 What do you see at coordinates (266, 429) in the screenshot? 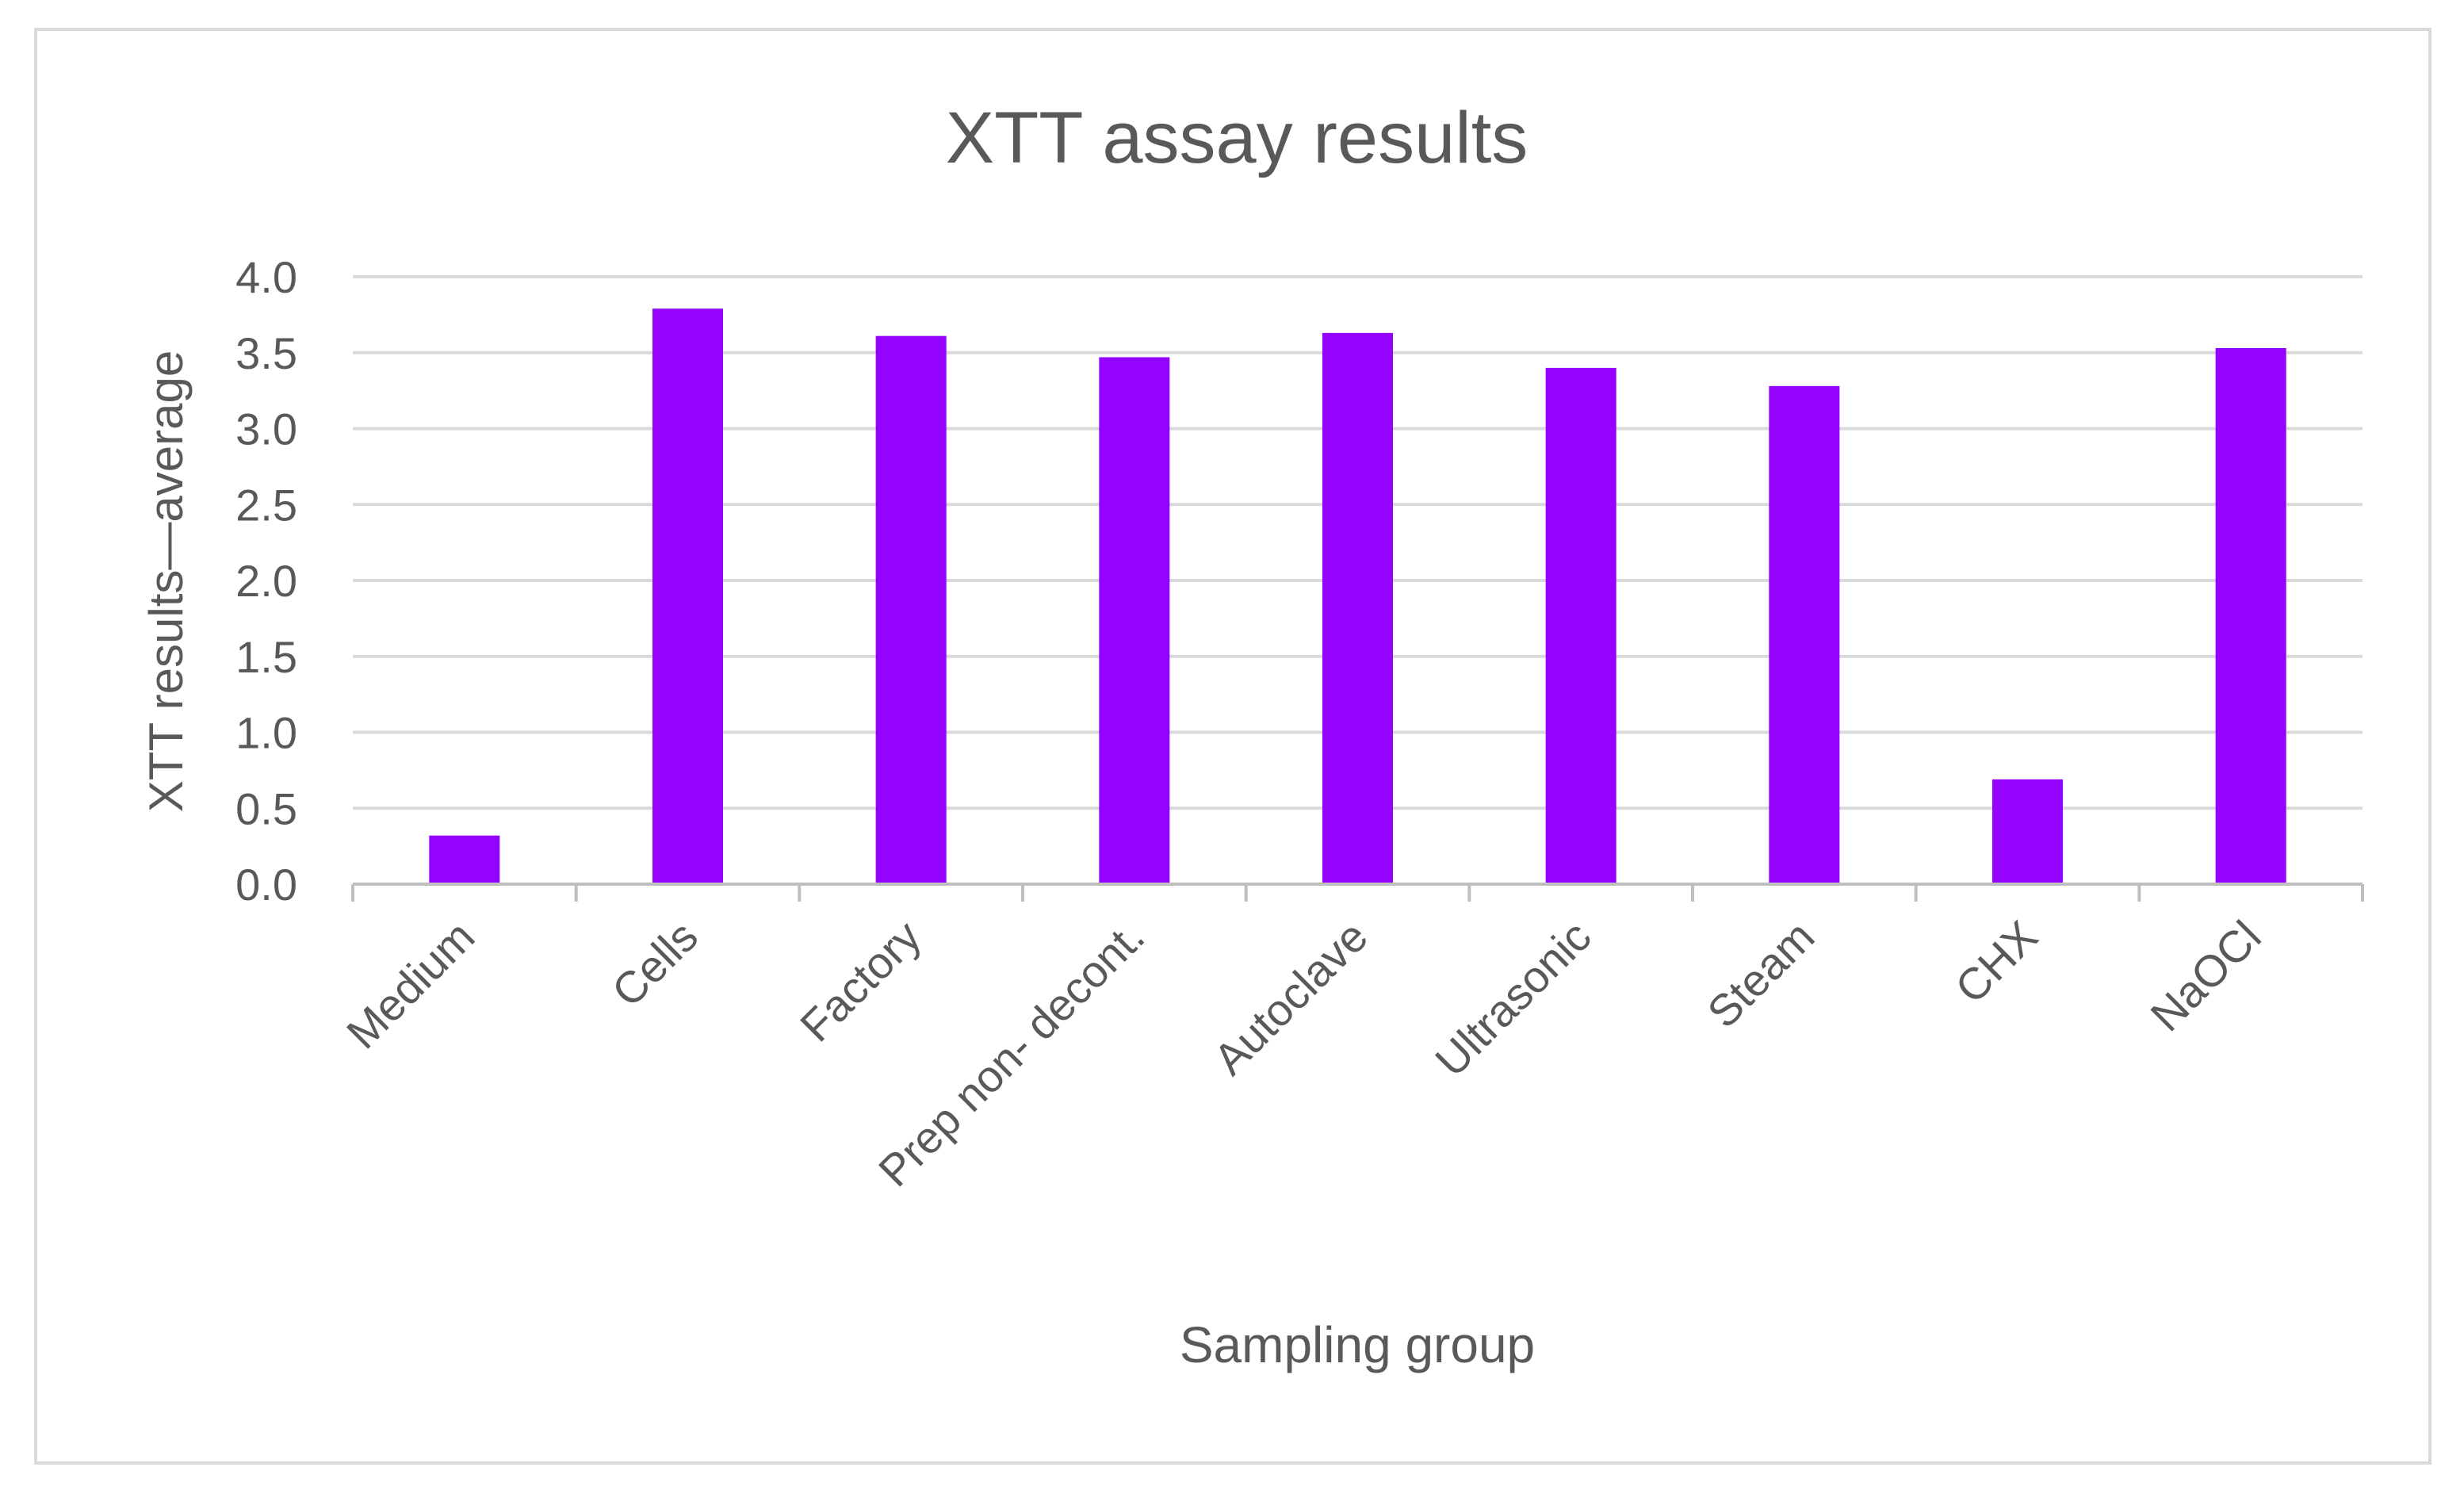
I see `y-tick-label: 3.0` at bounding box center [266, 429].